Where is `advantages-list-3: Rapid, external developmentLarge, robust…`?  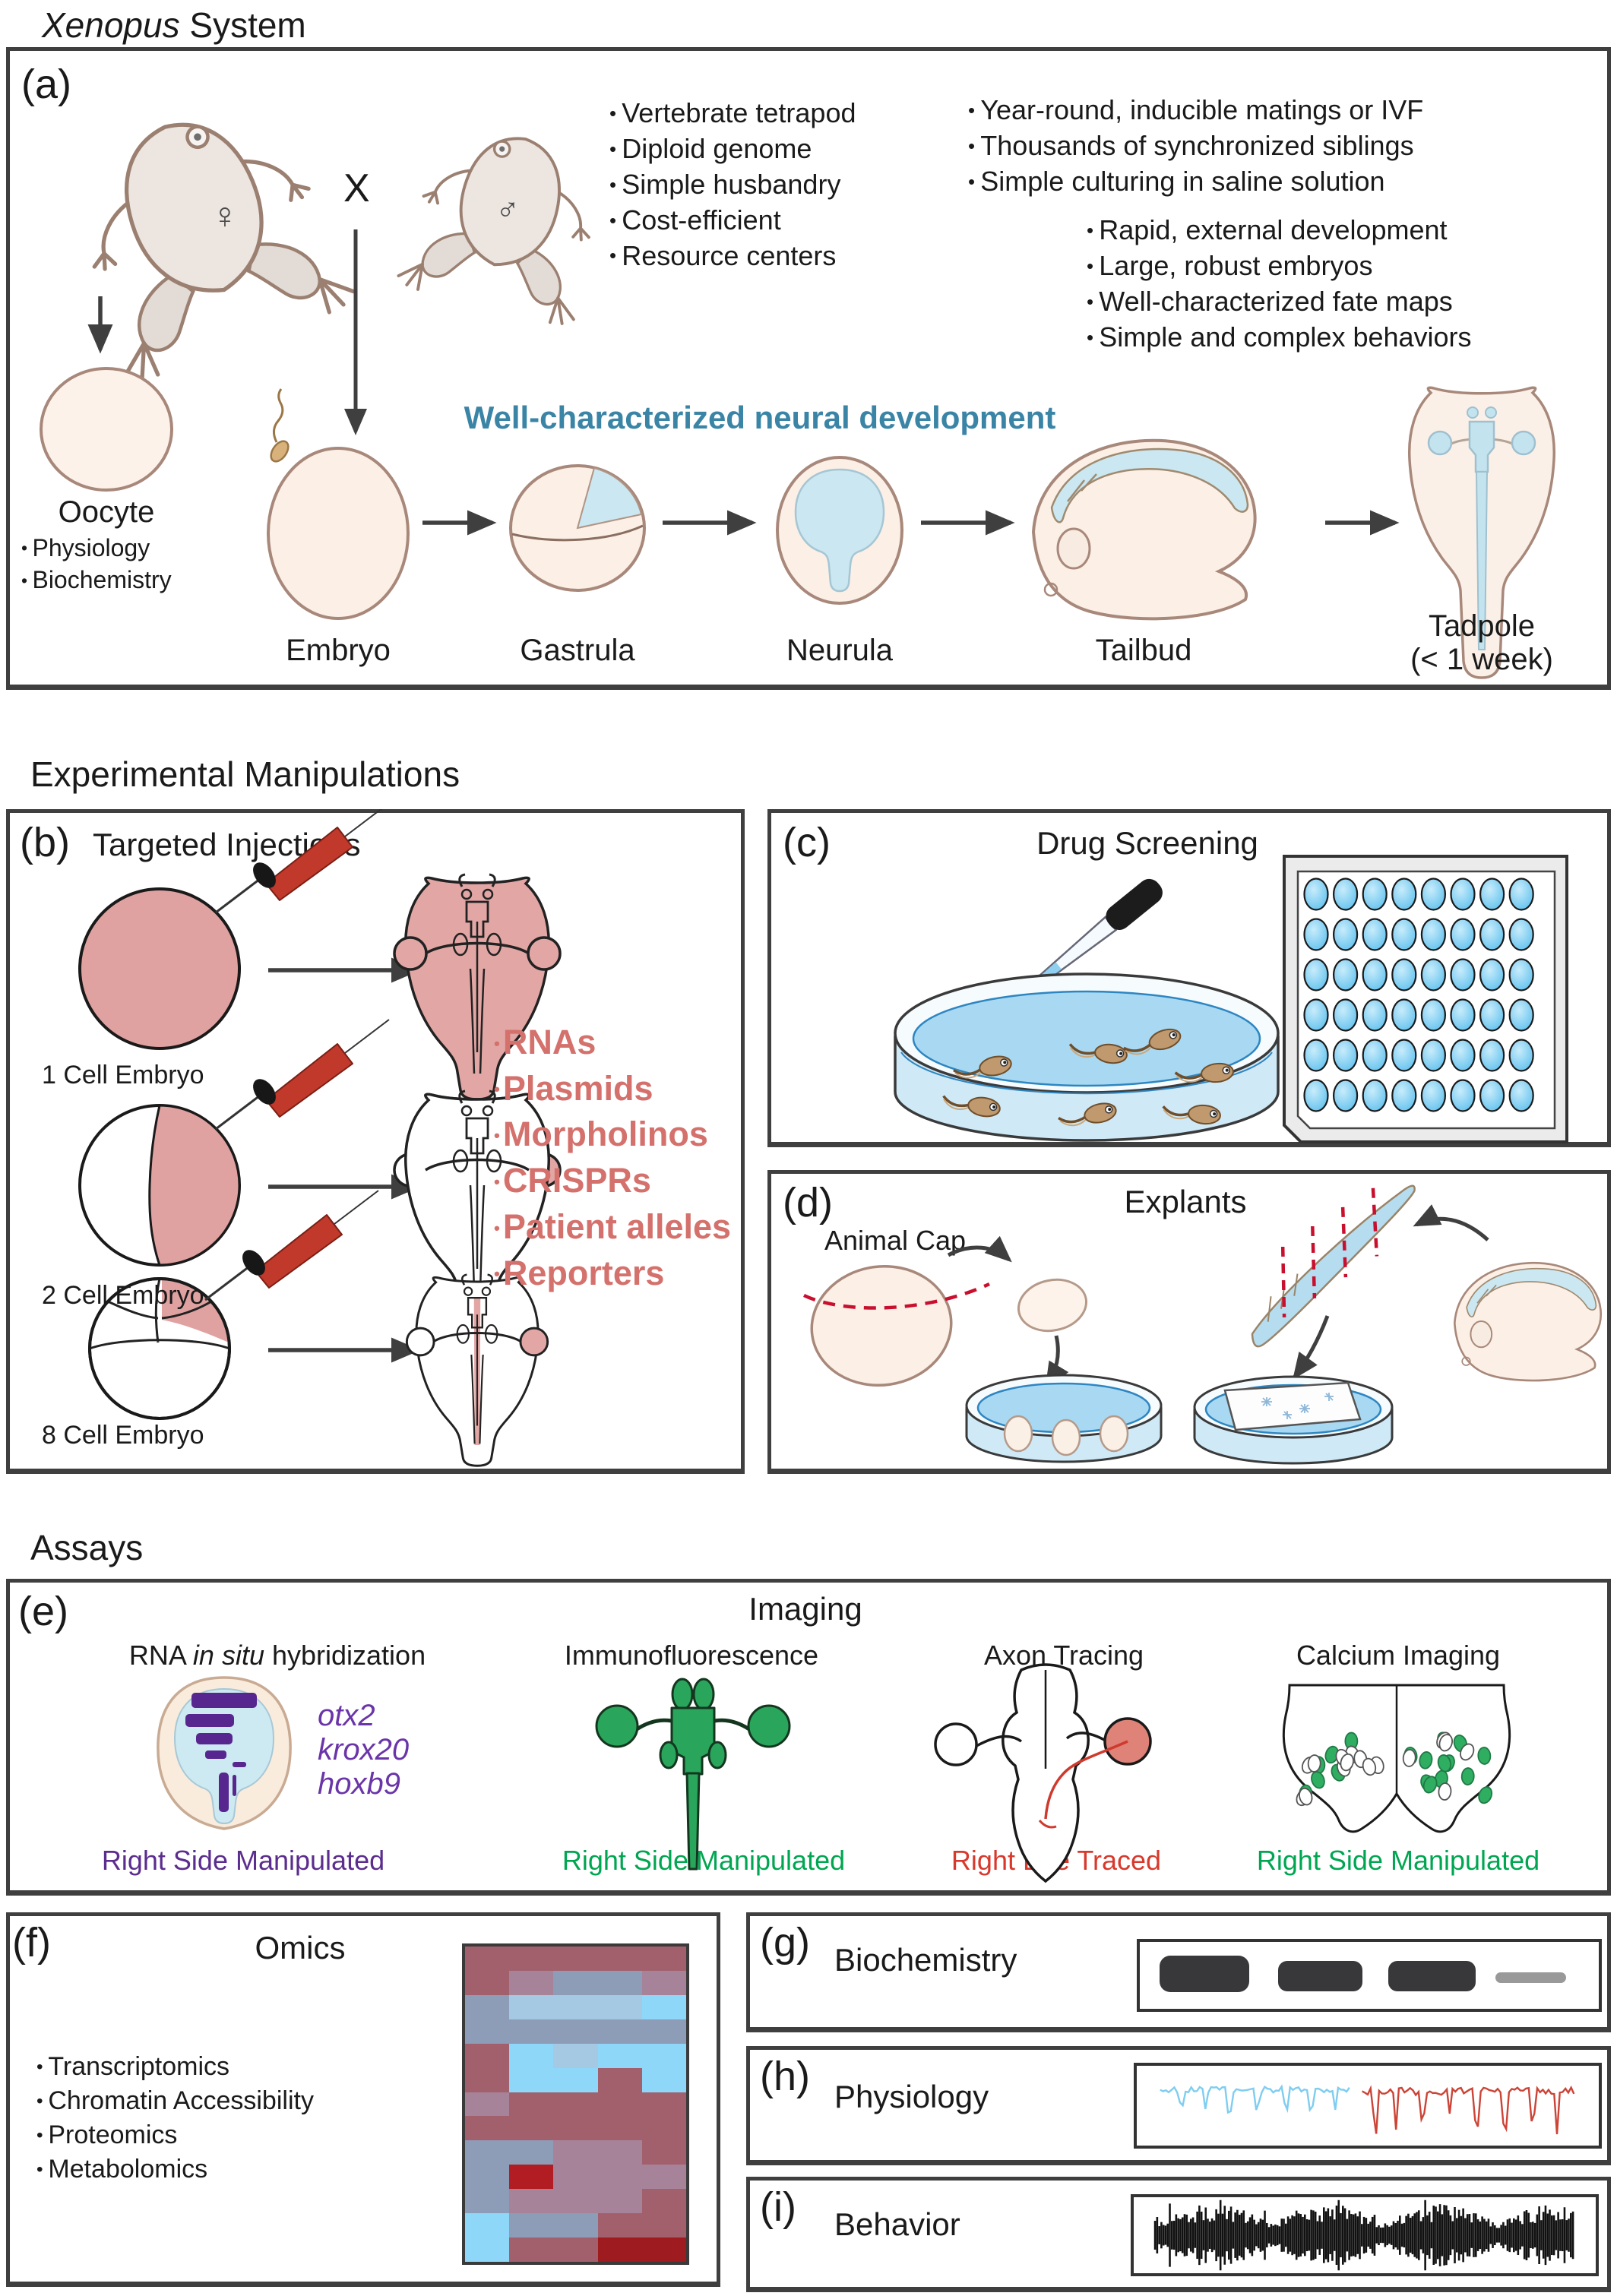
advantages-list-3: Rapid, external developmentLarge, robust… is located at coordinates (1279, 284).